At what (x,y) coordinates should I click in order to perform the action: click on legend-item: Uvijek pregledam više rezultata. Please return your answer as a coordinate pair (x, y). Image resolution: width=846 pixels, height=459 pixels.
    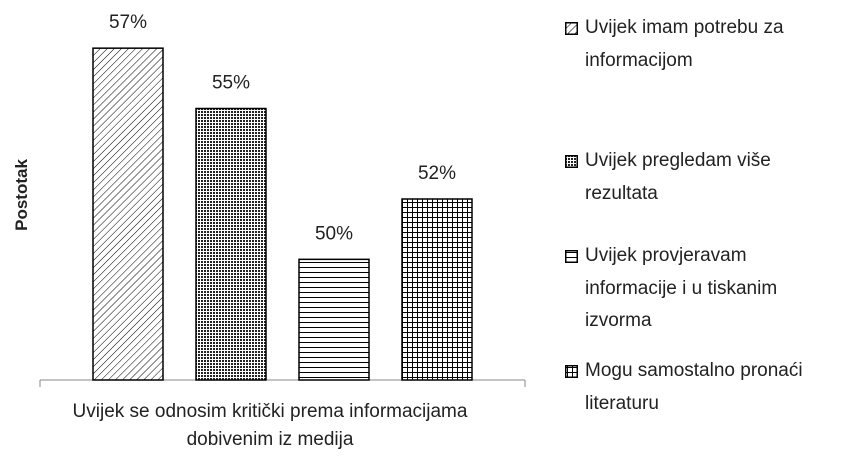
    Looking at the image, I should click on (704, 177).